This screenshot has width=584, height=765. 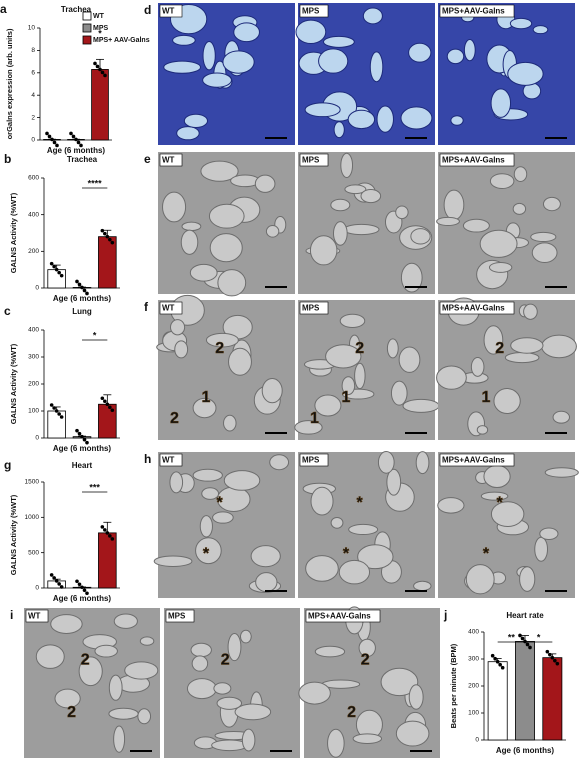 What do you see at coordinates (445, 615) in the screenshot?
I see `panel-letter: j` at bounding box center [445, 615].